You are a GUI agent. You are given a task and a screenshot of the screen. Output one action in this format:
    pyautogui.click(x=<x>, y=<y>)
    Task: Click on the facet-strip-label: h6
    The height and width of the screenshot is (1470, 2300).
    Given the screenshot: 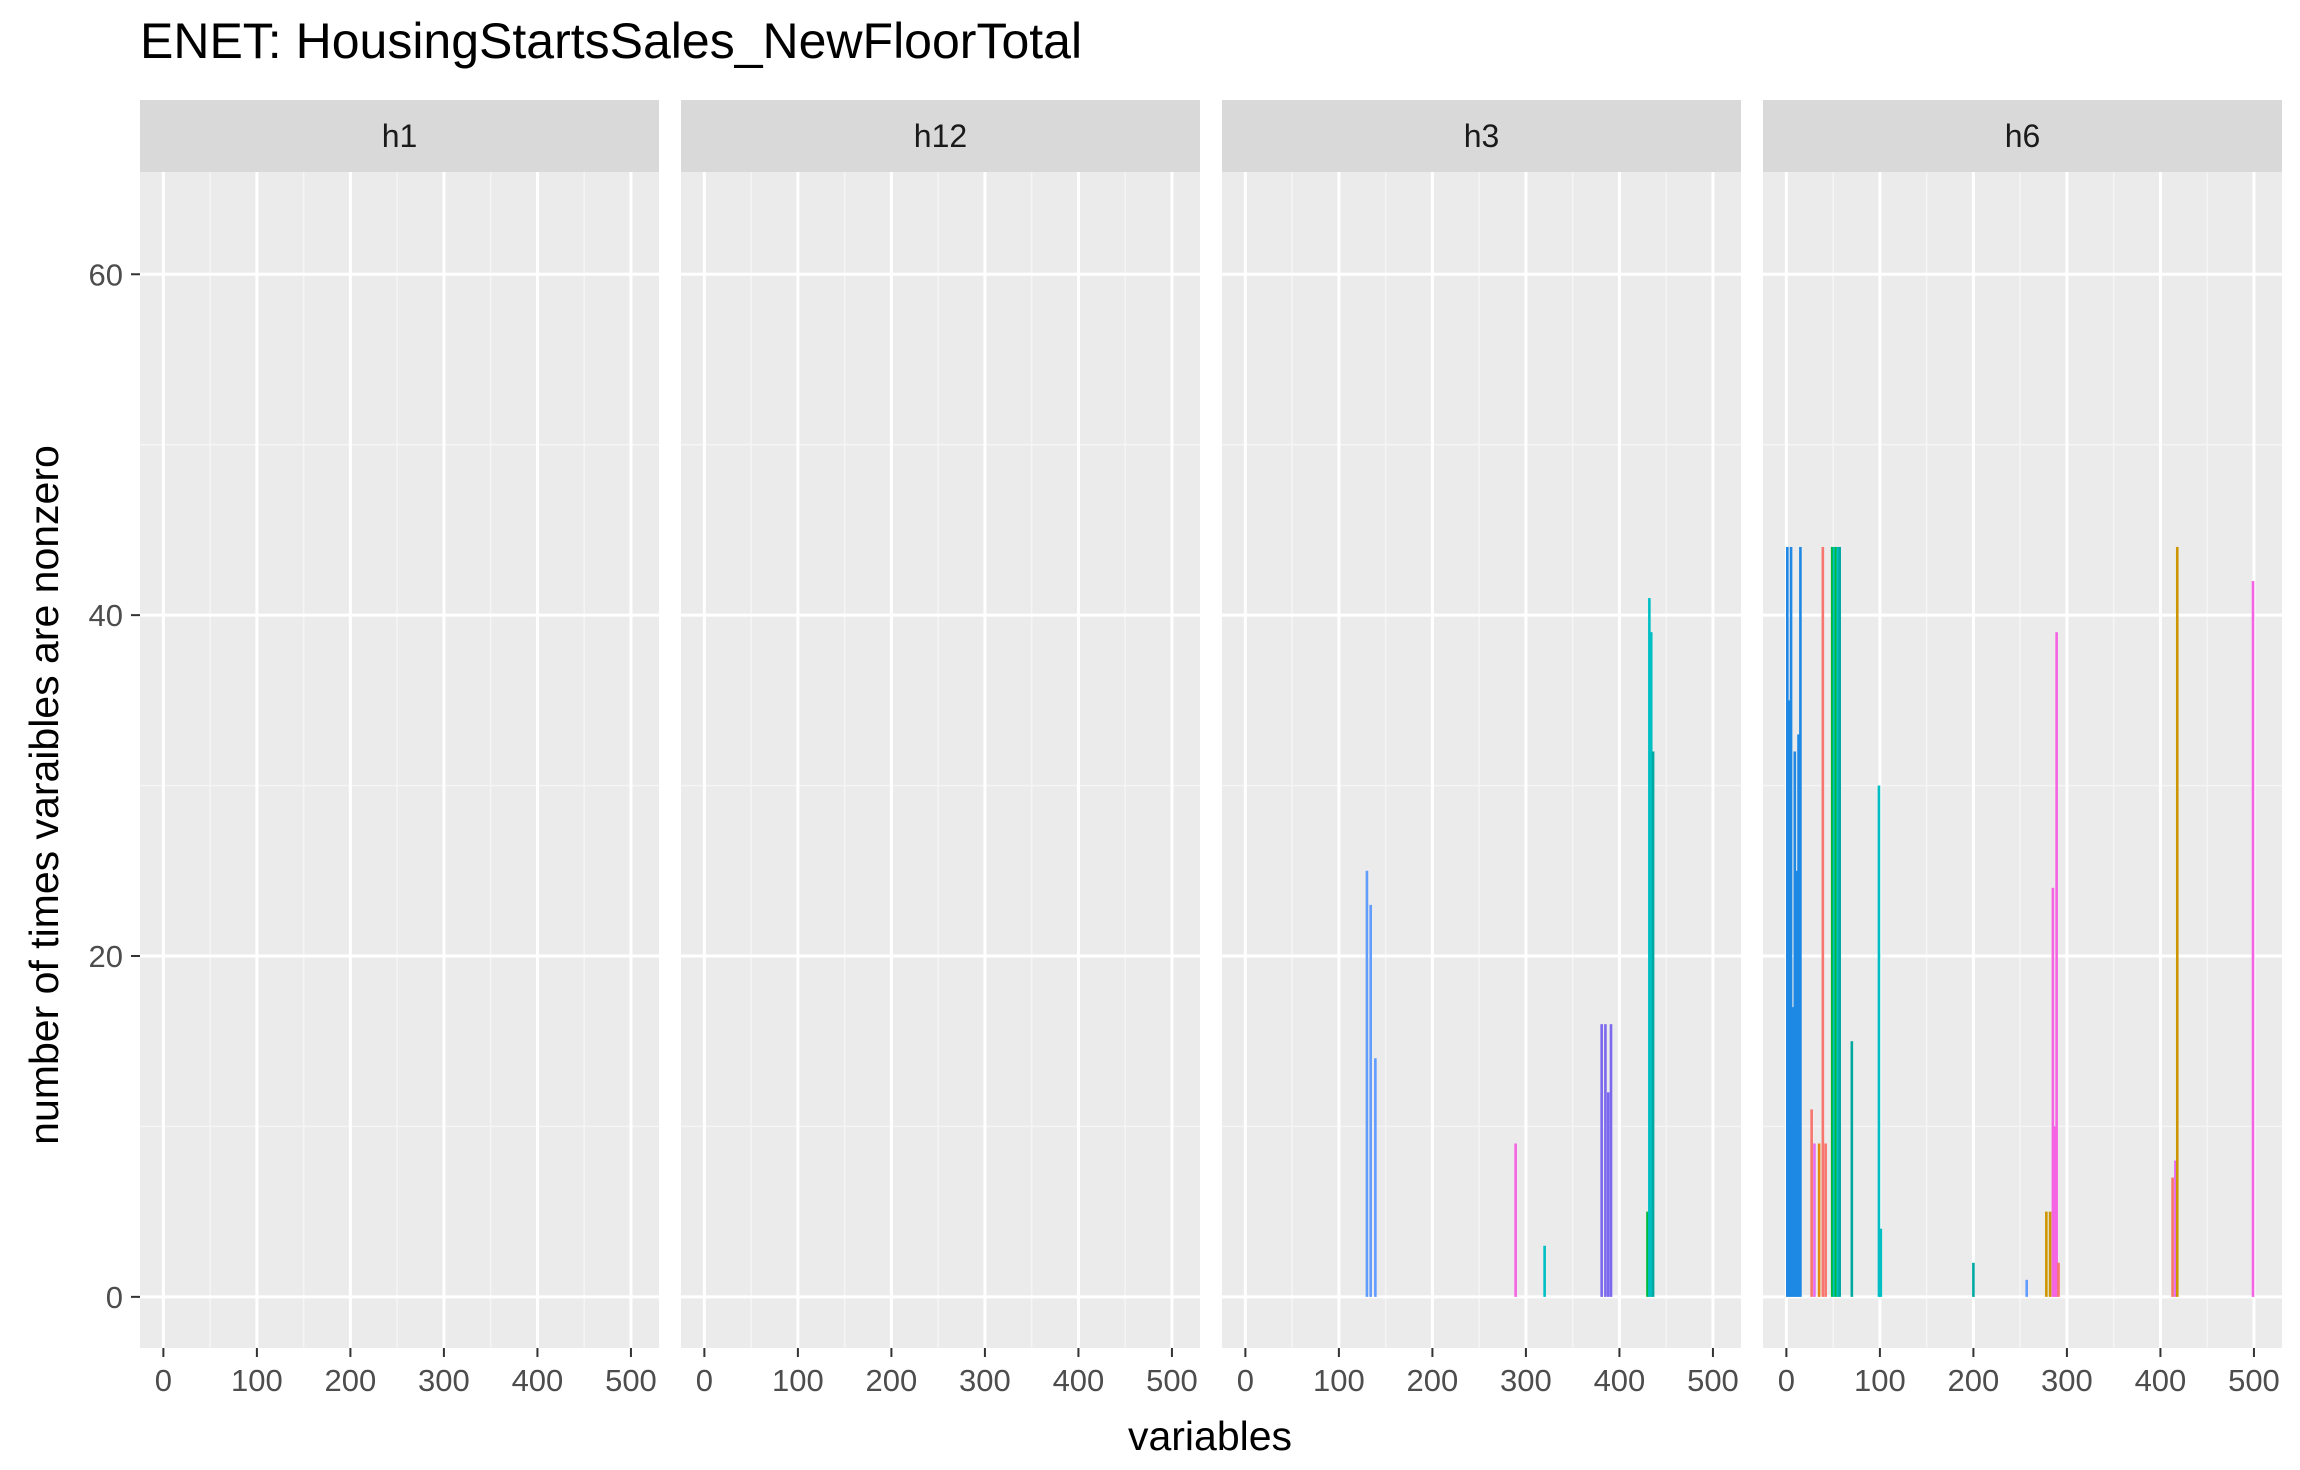 What is the action you would take?
    pyautogui.click(x=2023, y=136)
    